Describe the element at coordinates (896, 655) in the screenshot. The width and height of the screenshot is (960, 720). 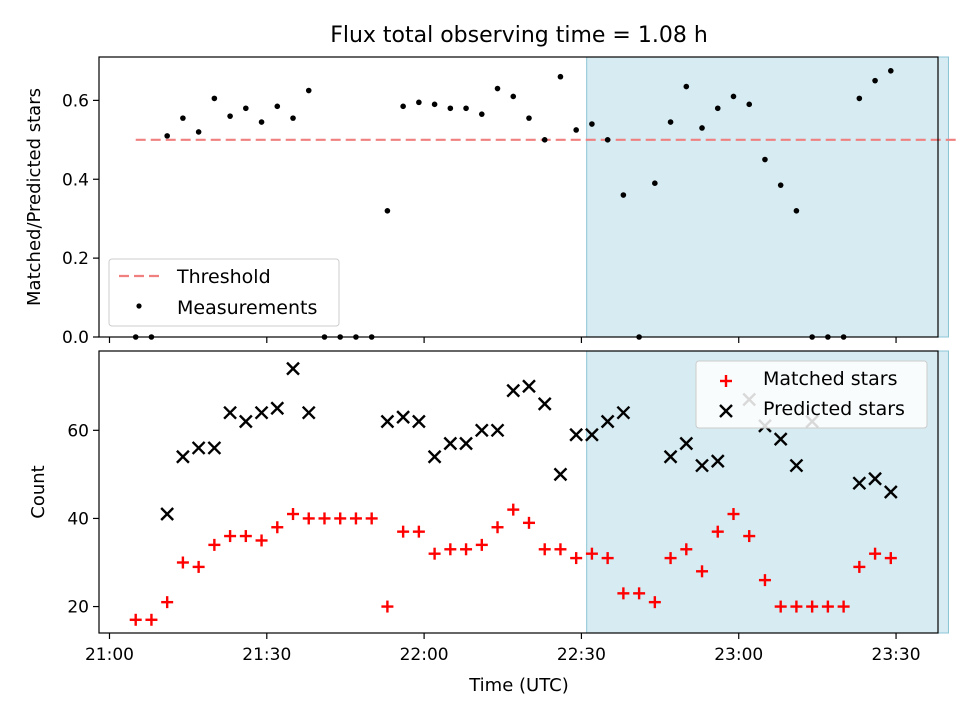
I see `x-tick-label: 23:30` at that location.